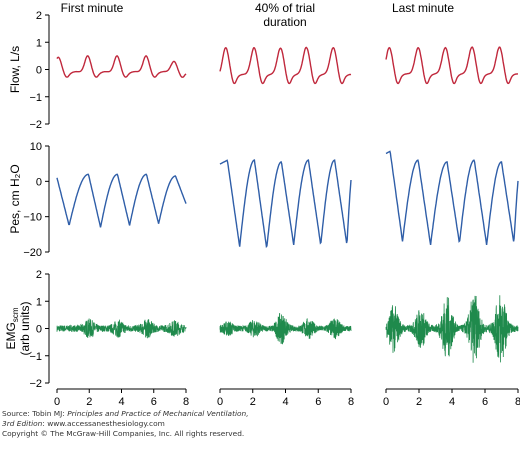  I want to click on column-title-2-line-1: 40% of trial, so click(285, 8).